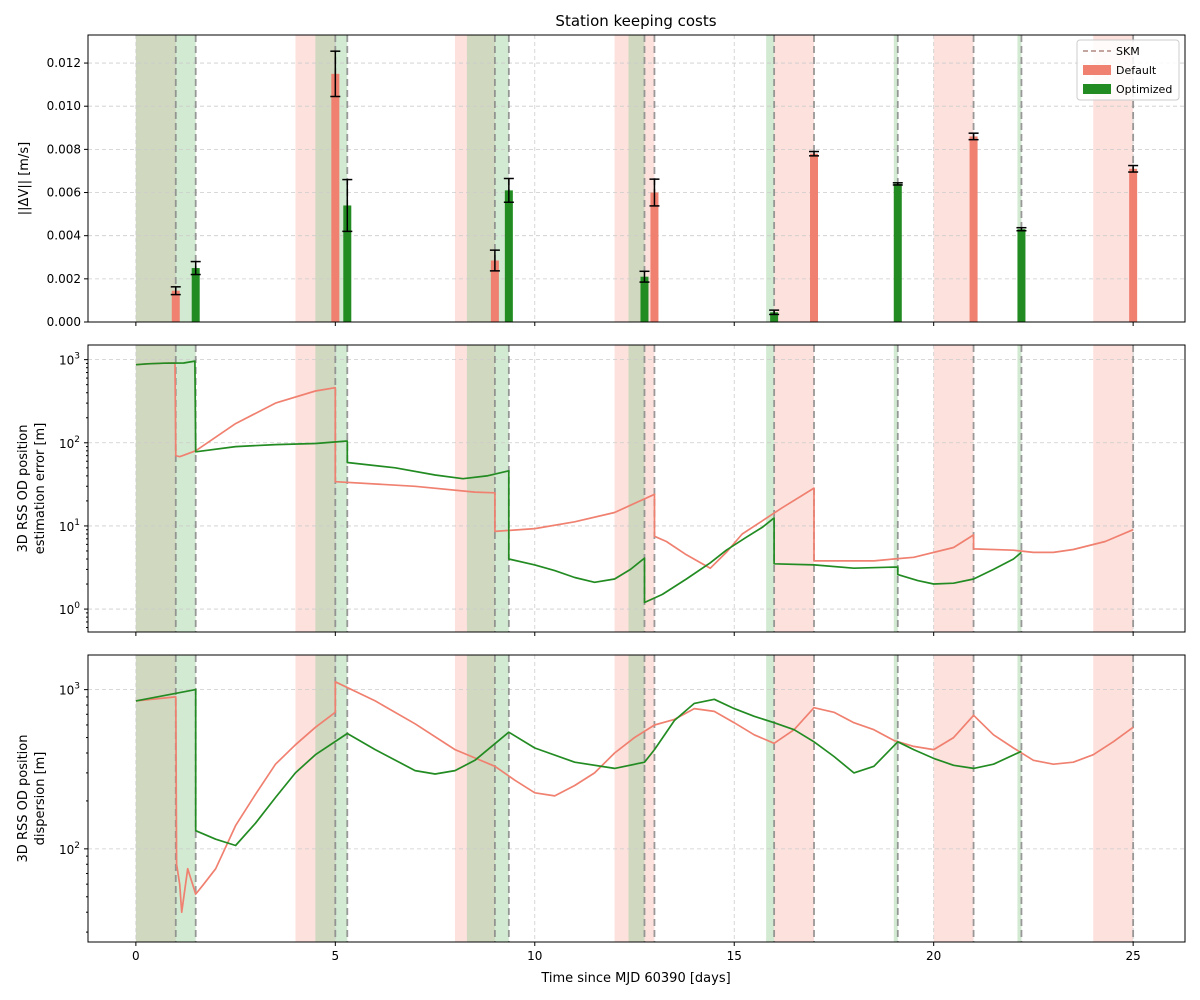  I want to click on error-panel-ylabel-line2: estimation error [m], so click(40, 489).